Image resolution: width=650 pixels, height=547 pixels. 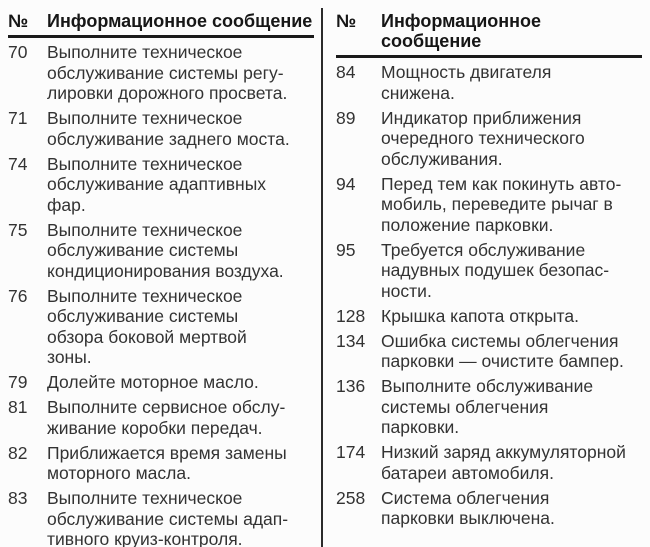 What do you see at coordinates (18, 52) in the screenshot?
I see `message-number: 70` at bounding box center [18, 52].